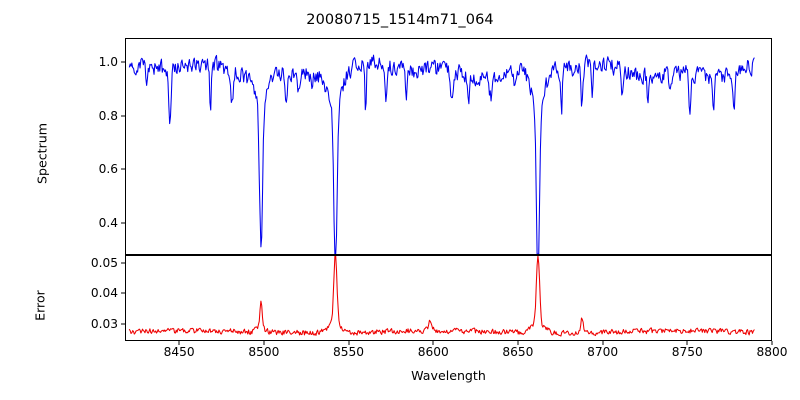 The image size is (800, 400). Describe the element at coordinates (448, 375) in the screenshot. I see `x-axis-label: Wavelength` at that location.